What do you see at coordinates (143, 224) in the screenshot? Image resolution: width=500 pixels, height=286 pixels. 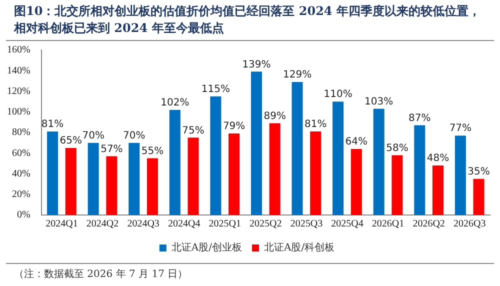 I see `x-tick-label: 2024Q3` at bounding box center [143, 224].